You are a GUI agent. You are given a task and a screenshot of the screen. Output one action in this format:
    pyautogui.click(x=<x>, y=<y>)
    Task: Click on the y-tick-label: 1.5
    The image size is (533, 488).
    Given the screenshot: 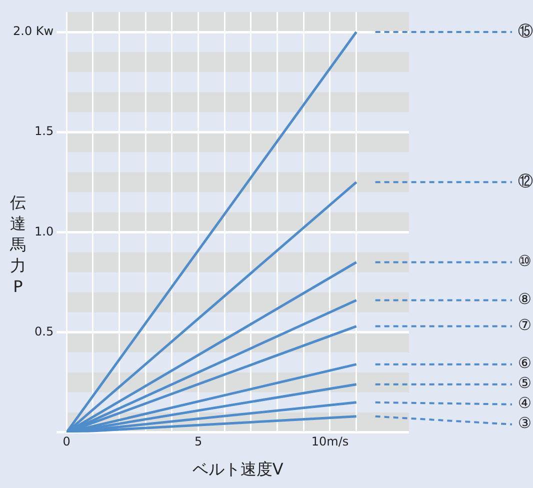 What is the action you would take?
    pyautogui.click(x=44, y=131)
    